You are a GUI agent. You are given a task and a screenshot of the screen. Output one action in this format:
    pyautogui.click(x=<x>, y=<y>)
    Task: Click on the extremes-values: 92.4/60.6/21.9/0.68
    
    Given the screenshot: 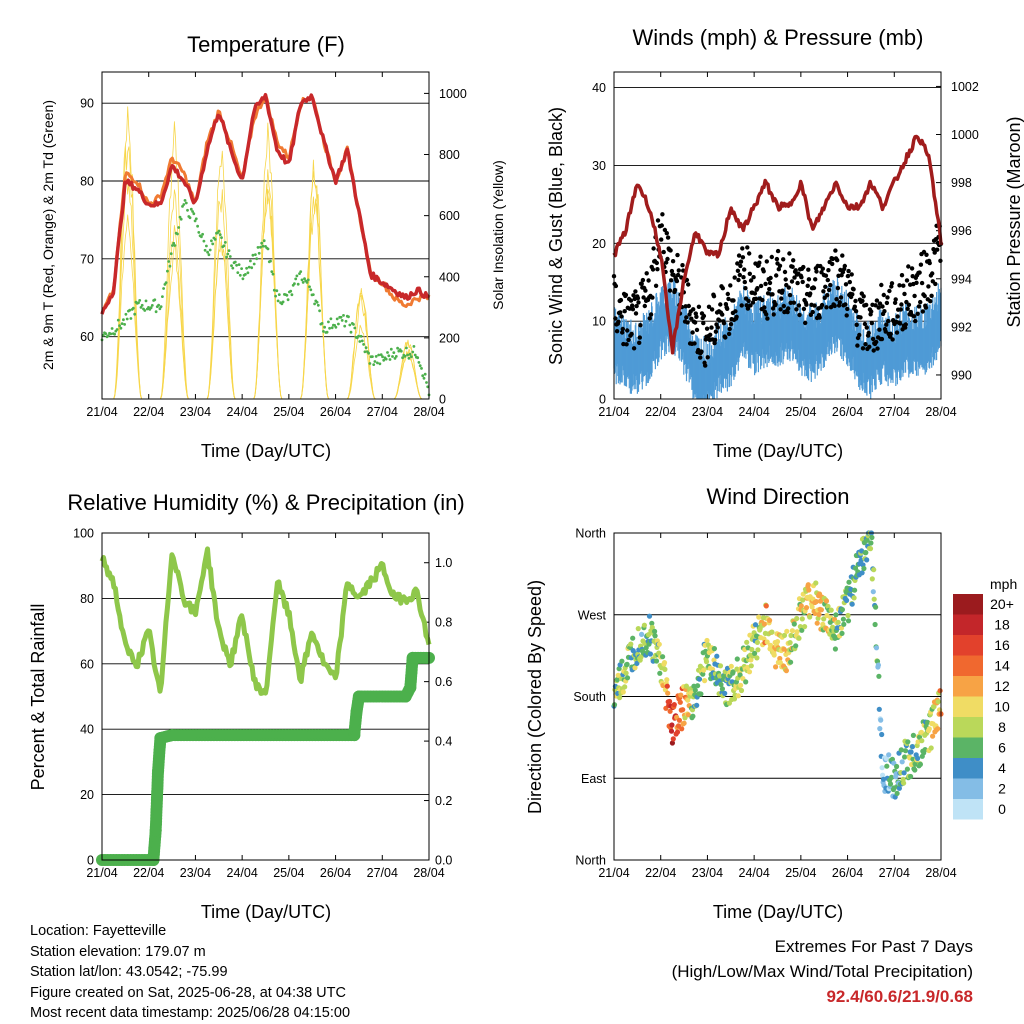 What is the action you would take?
    pyautogui.click(x=899, y=996)
    